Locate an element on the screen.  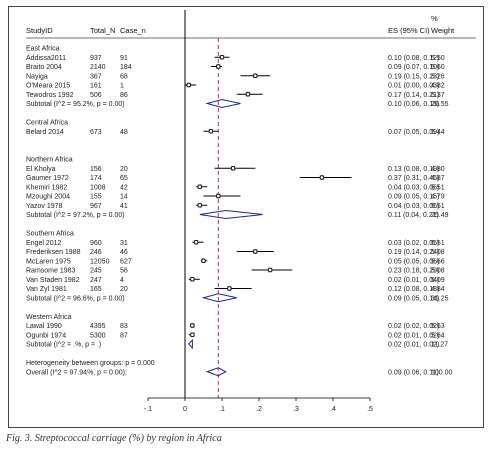
header-es-ci: ES (95% CI) is located at coordinates (409, 30).